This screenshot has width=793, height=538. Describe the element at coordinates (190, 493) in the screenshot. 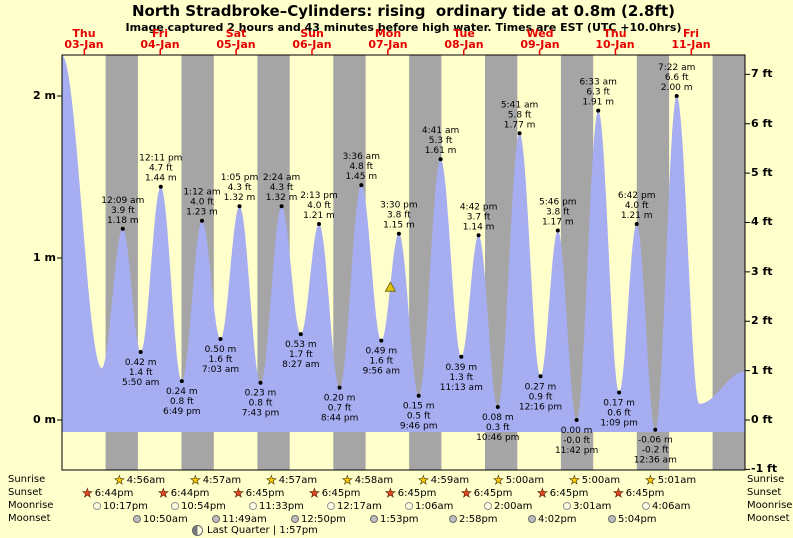

I see `astro-time: 6:44pm` at that location.